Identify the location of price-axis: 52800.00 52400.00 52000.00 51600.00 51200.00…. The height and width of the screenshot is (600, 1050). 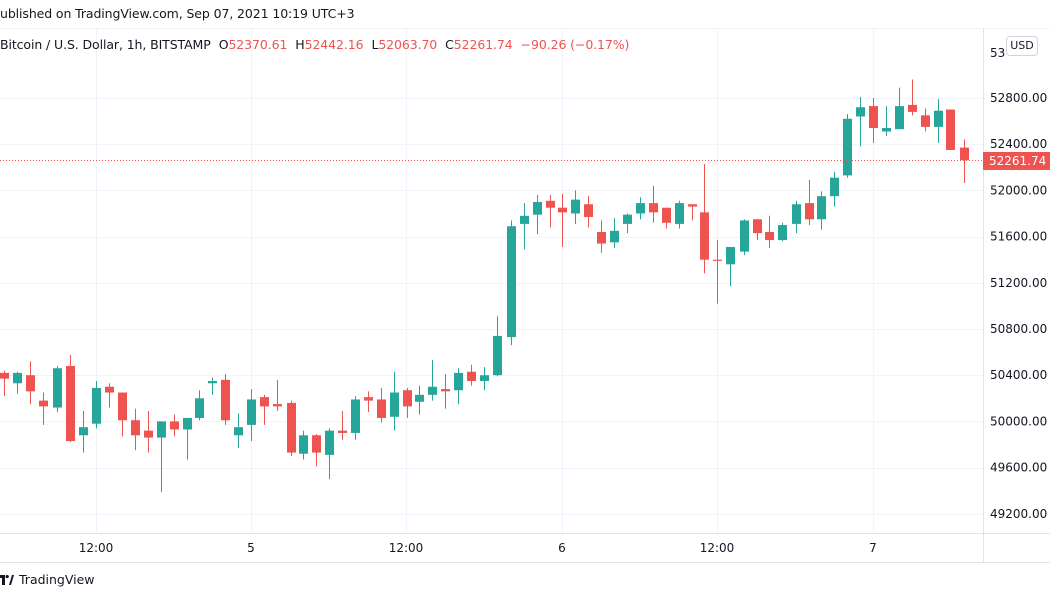
(1018, 306).